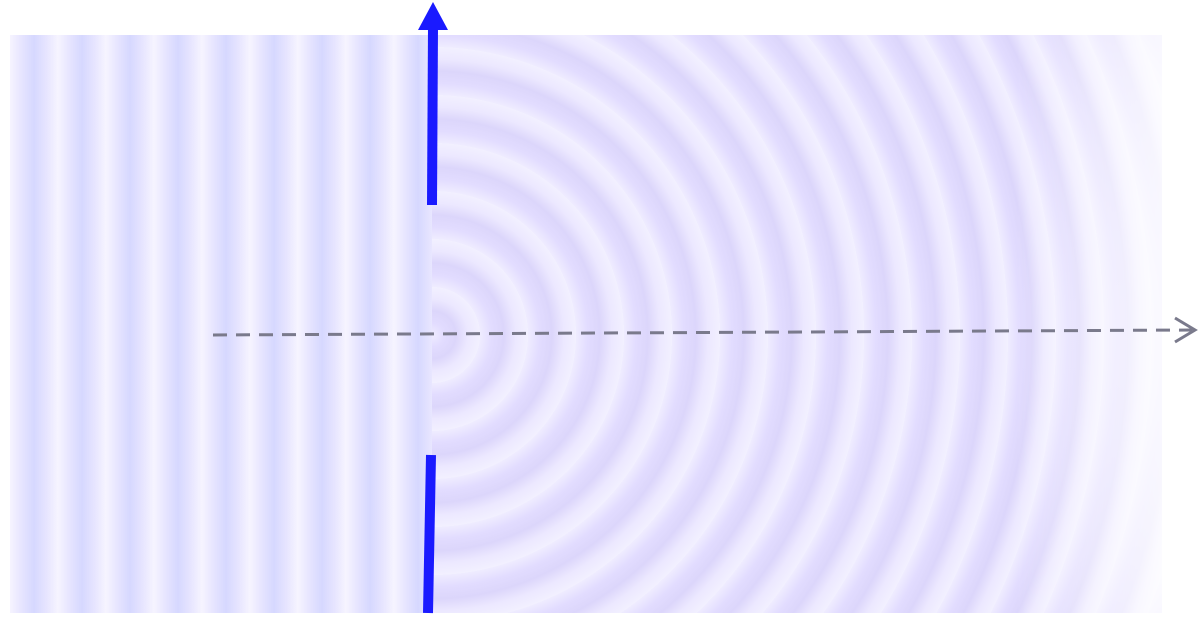 The image size is (1200, 618). I want to click on barrier-upper-segment, so click(432, 115).